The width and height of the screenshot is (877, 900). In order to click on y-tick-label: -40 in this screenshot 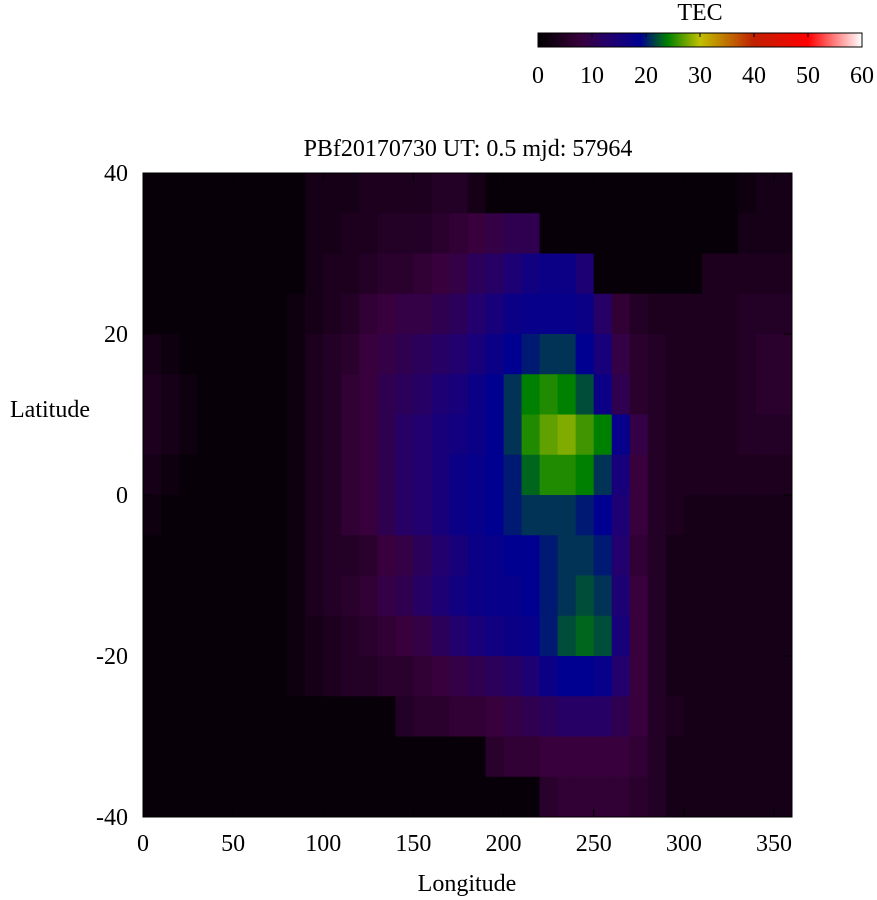, I will do `click(112, 818)`.